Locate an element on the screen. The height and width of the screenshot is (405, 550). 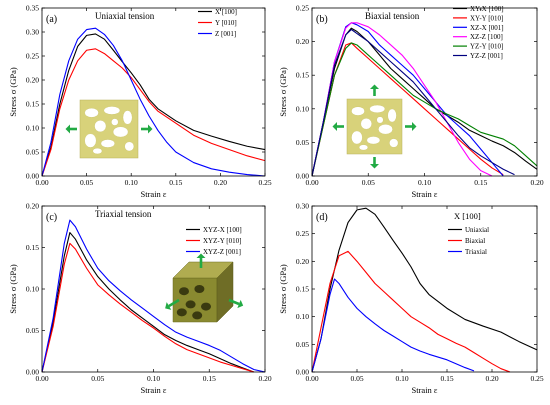
x-tick-label-b-2: 0.10 is located at coordinates (424, 182).